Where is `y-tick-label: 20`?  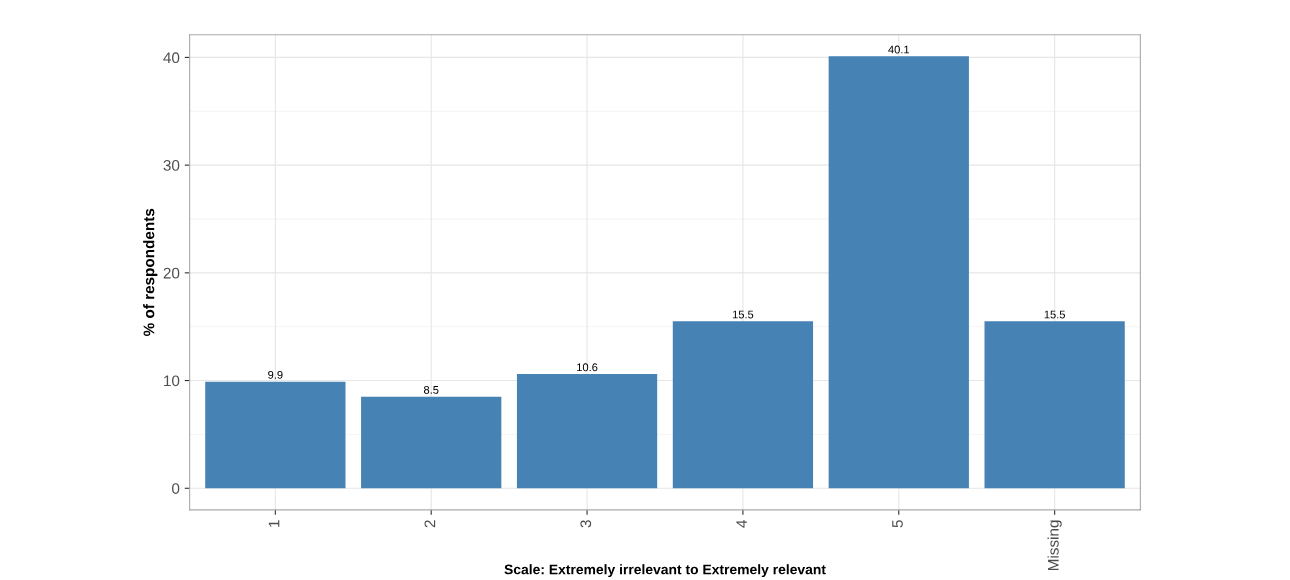
y-tick-label: 20 is located at coordinates (171, 273).